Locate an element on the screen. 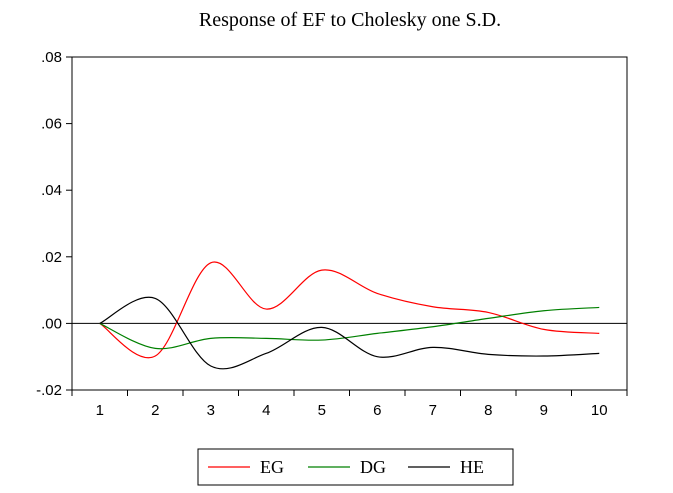 The height and width of the screenshot is (493, 673). y-tick-label: .02 is located at coordinates (51, 257).